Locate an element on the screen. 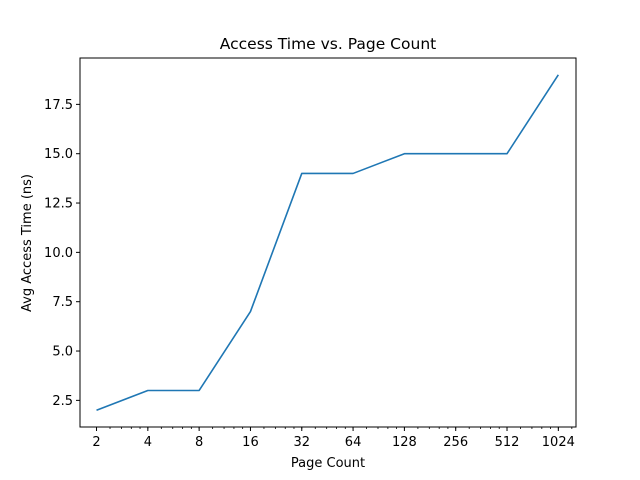 This screenshot has width=640, height=480. x-tick-label: 16 is located at coordinates (250, 442).